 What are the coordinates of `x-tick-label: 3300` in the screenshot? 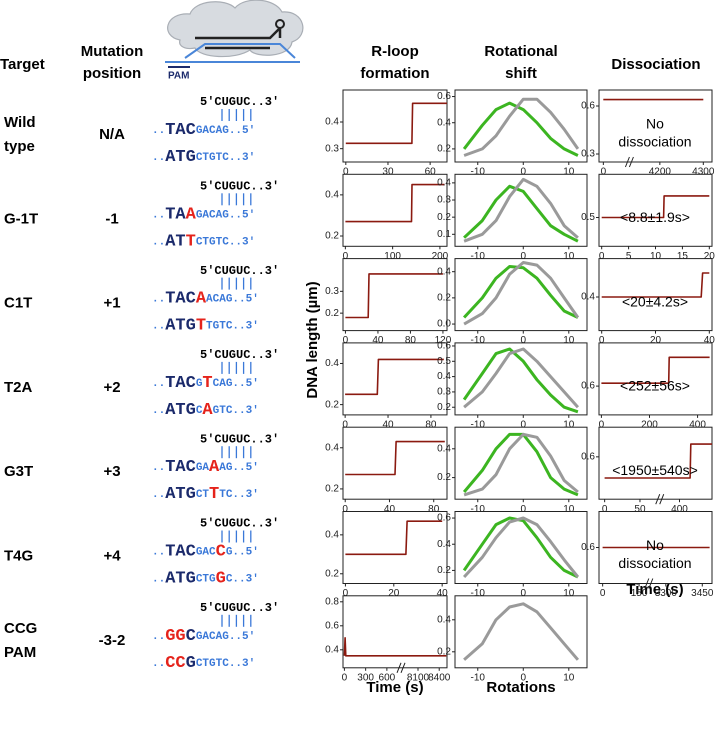 It's located at (666, 593).